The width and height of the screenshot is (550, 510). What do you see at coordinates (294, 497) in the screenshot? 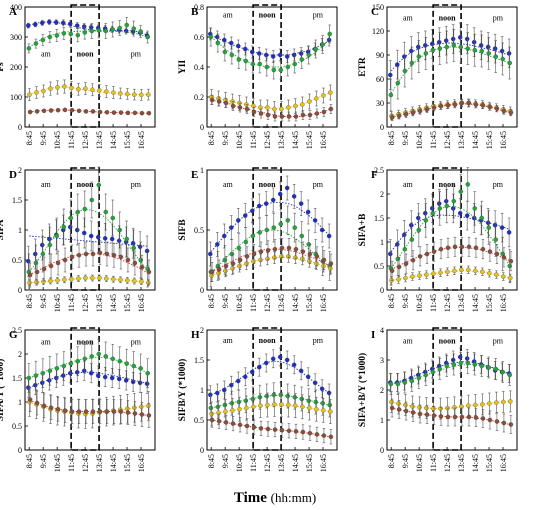
I see `x-axis-label-unit: (hh:mm)` at bounding box center [294, 497].